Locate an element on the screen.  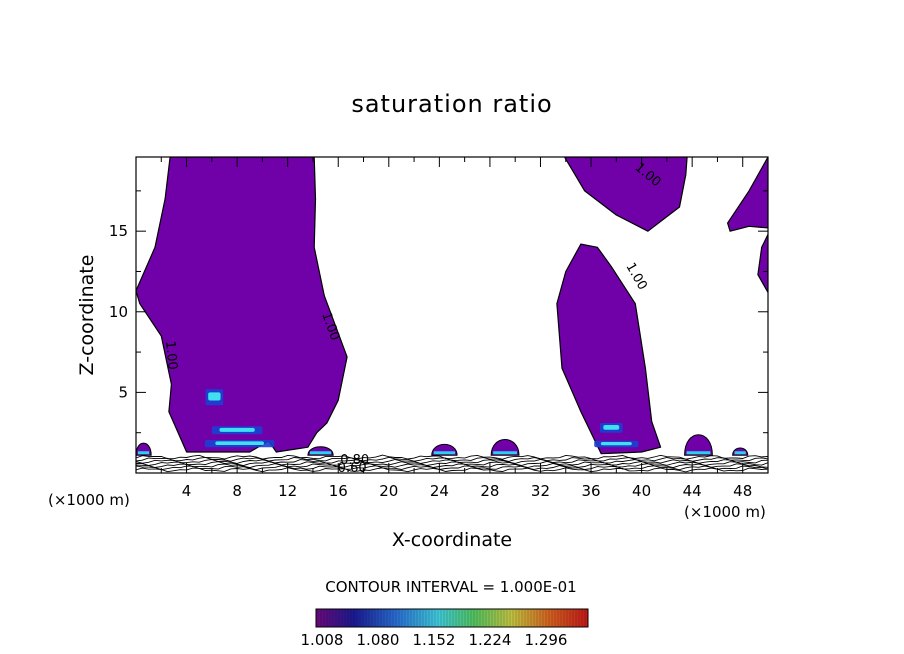
colorbar-tick-label: 1.296 is located at coordinates (546, 640).